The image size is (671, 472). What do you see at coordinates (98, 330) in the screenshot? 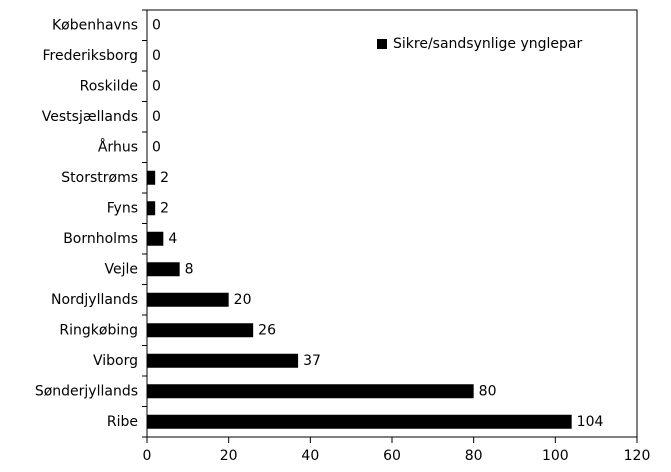
I see `y-tick-label: Ringkøbing` at bounding box center [98, 330].